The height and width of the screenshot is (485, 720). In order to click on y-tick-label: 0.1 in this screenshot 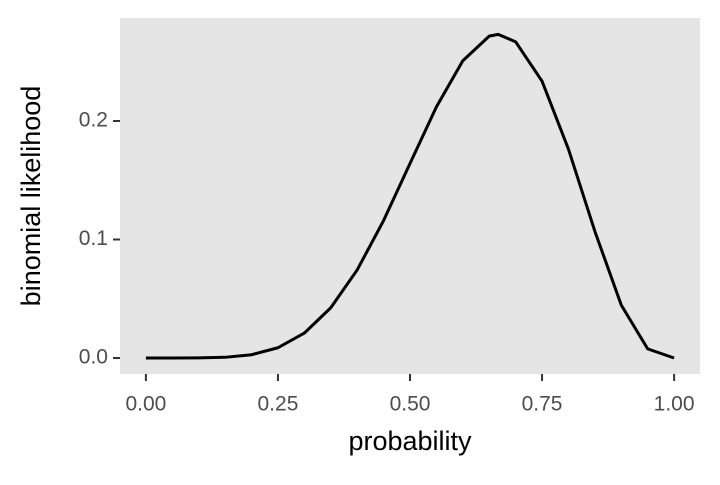, I will do `click(93, 238)`.